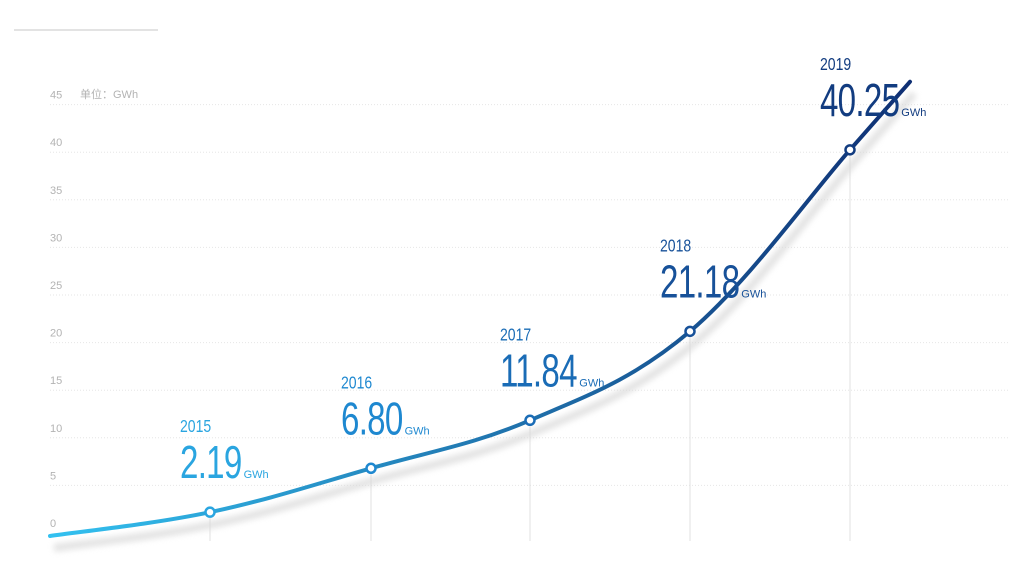 This screenshot has height=565, width=1030. What do you see at coordinates (195, 427) in the screenshot?
I see `year-label: 2015` at bounding box center [195, 427].